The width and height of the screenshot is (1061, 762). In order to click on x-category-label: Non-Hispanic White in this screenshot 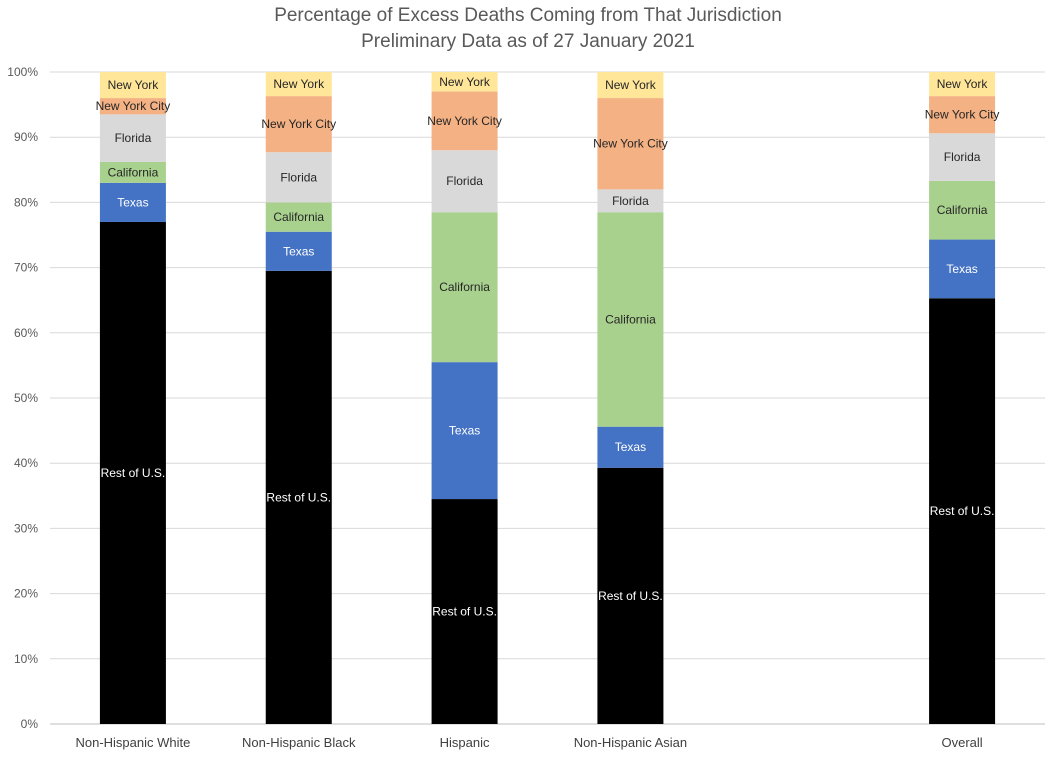, I will do `click(132, 742)`.